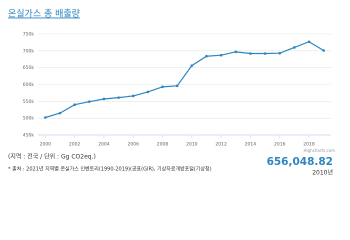 This screenshot has height=240, width=350. What do you see at coordinates (29, 51) in the screenshot?
I see `y-tick-label: 700k` at bounding box center [29, 51].